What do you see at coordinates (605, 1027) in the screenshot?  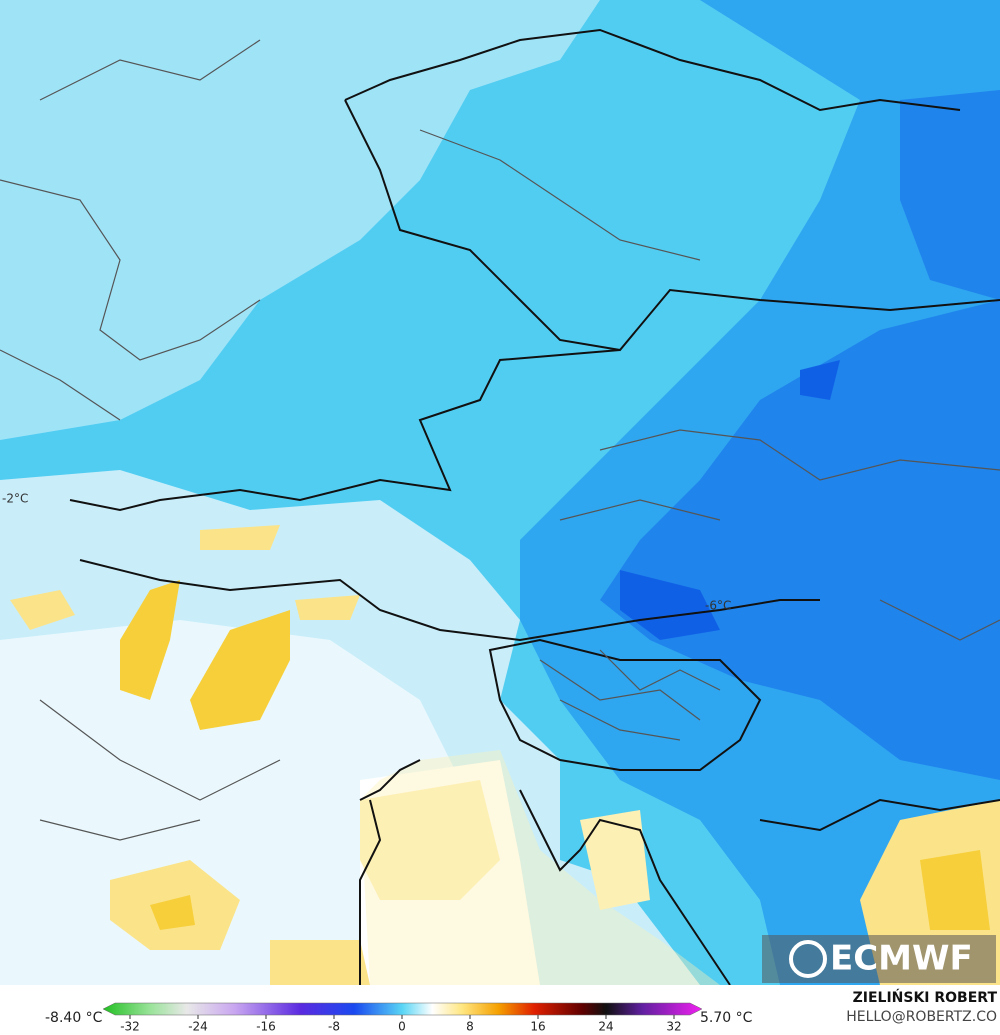 I see `colorbar-tick-label: 24` at bounding box center [605, 1027].